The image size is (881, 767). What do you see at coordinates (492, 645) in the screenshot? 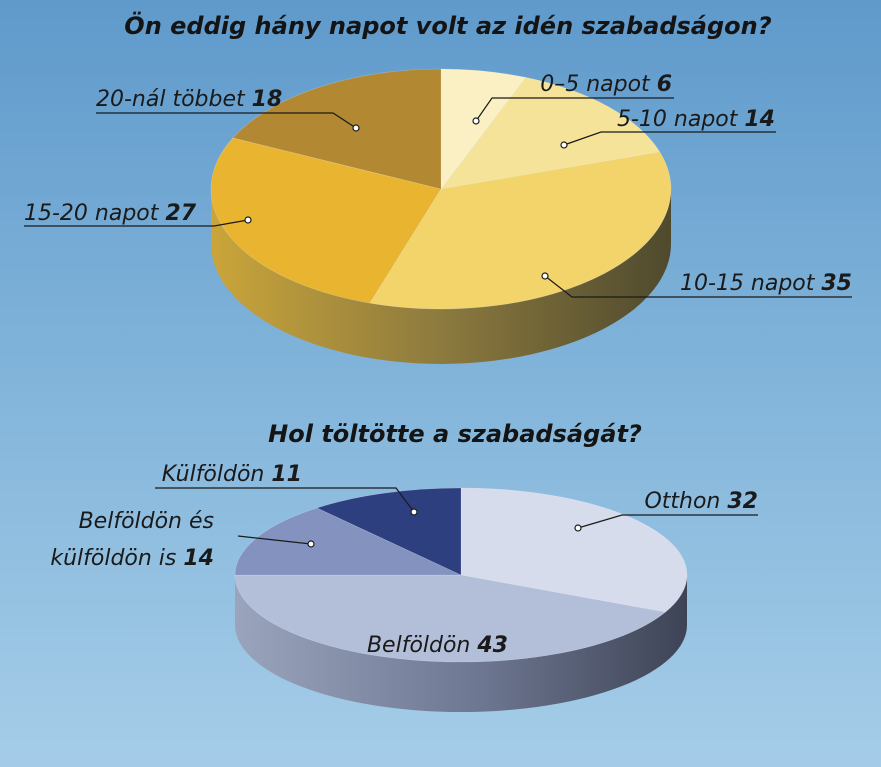
I see `chart2-value-belfoldon: 43` at bounding box center [492, 645].